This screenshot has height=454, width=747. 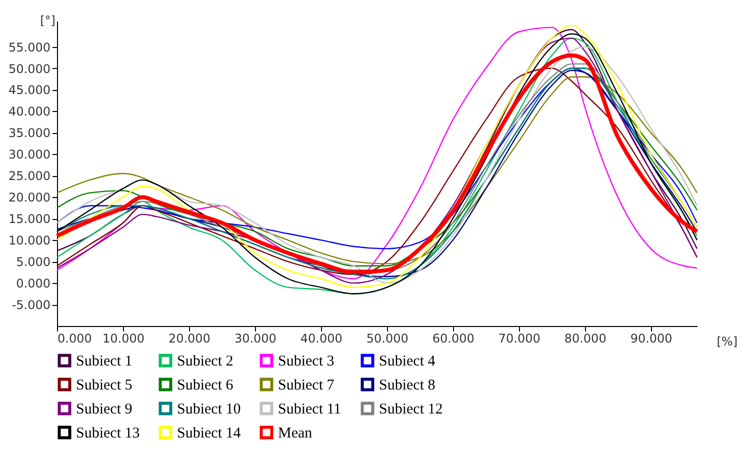 What do you see at coordinates (31, 305) in the screenshot?
I see `y-tick-label: -5.000` at bounding box center [31, 305].